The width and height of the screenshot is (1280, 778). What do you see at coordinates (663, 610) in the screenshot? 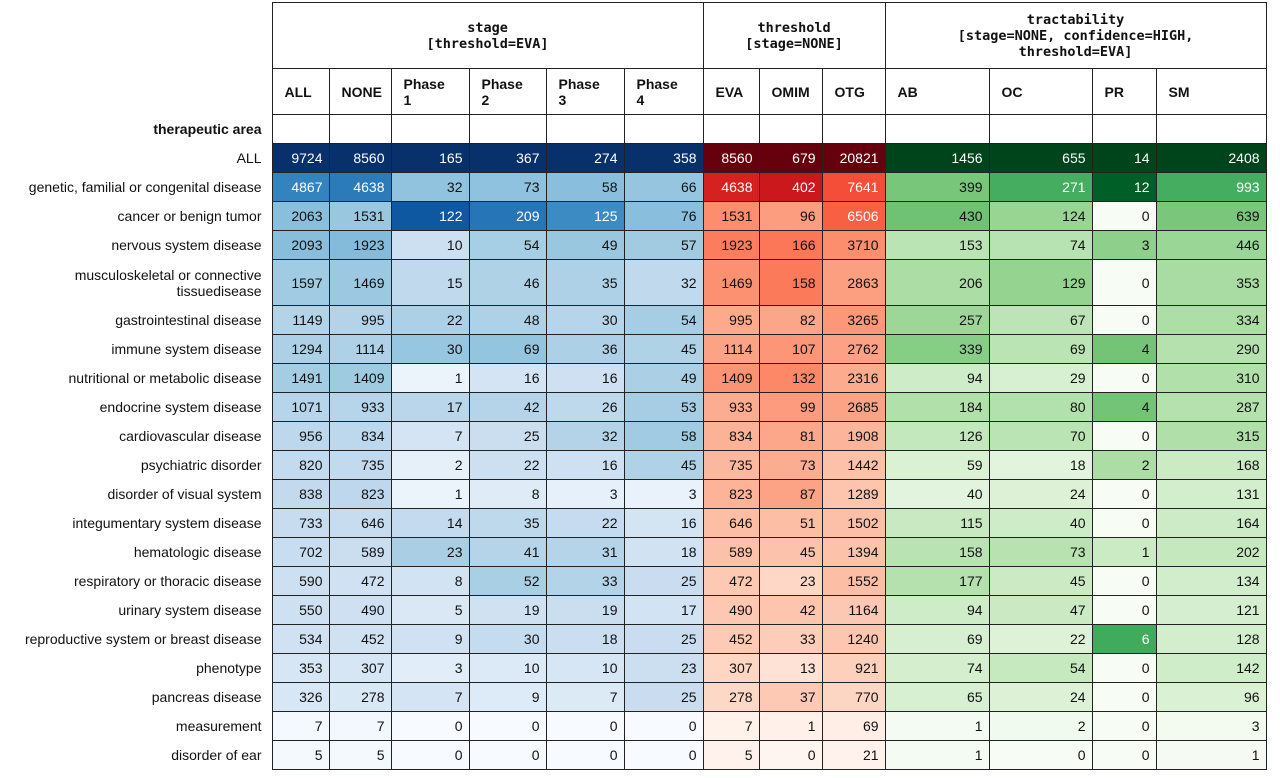
I see `heatmap-cell: 17` at bounding box center [663, 610].